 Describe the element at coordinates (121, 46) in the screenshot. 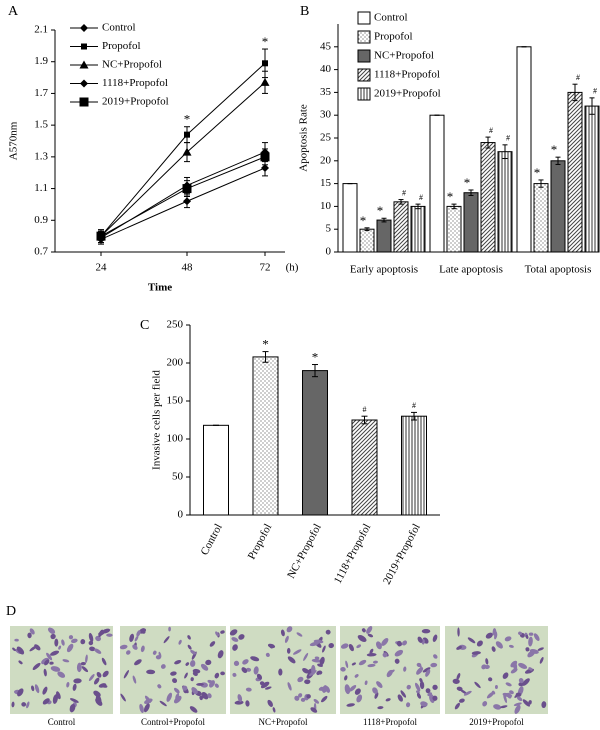

I see `legend-label: Propofol` at that location.